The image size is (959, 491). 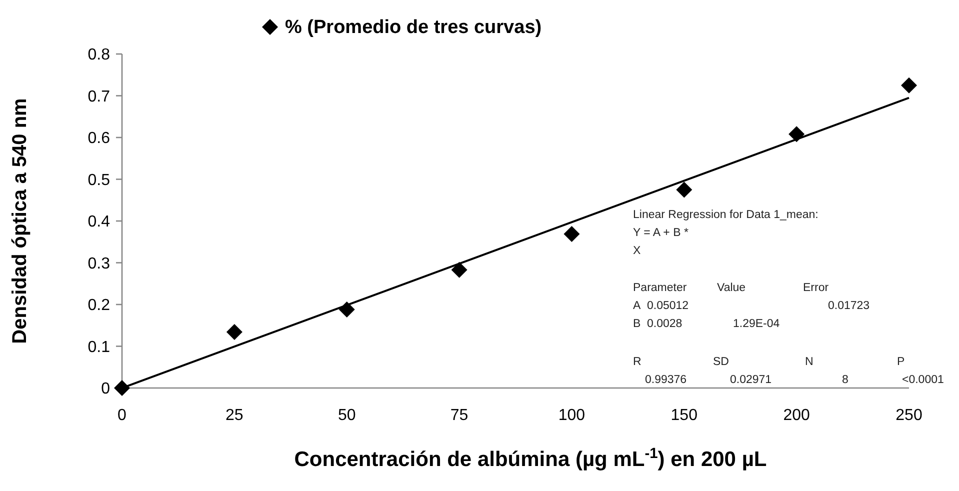 I want to click on annotation: <0.0001, so click(x=923, y=380).